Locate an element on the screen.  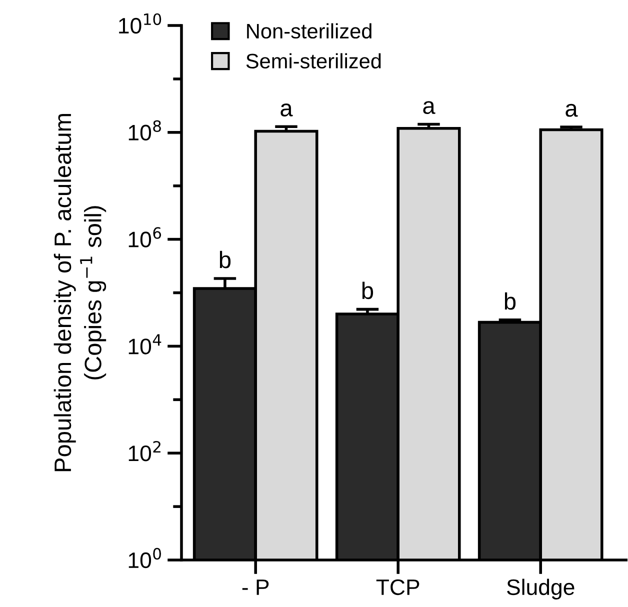
y-tick-label: 10$^{10}$ is located at coordinates (140, 23).